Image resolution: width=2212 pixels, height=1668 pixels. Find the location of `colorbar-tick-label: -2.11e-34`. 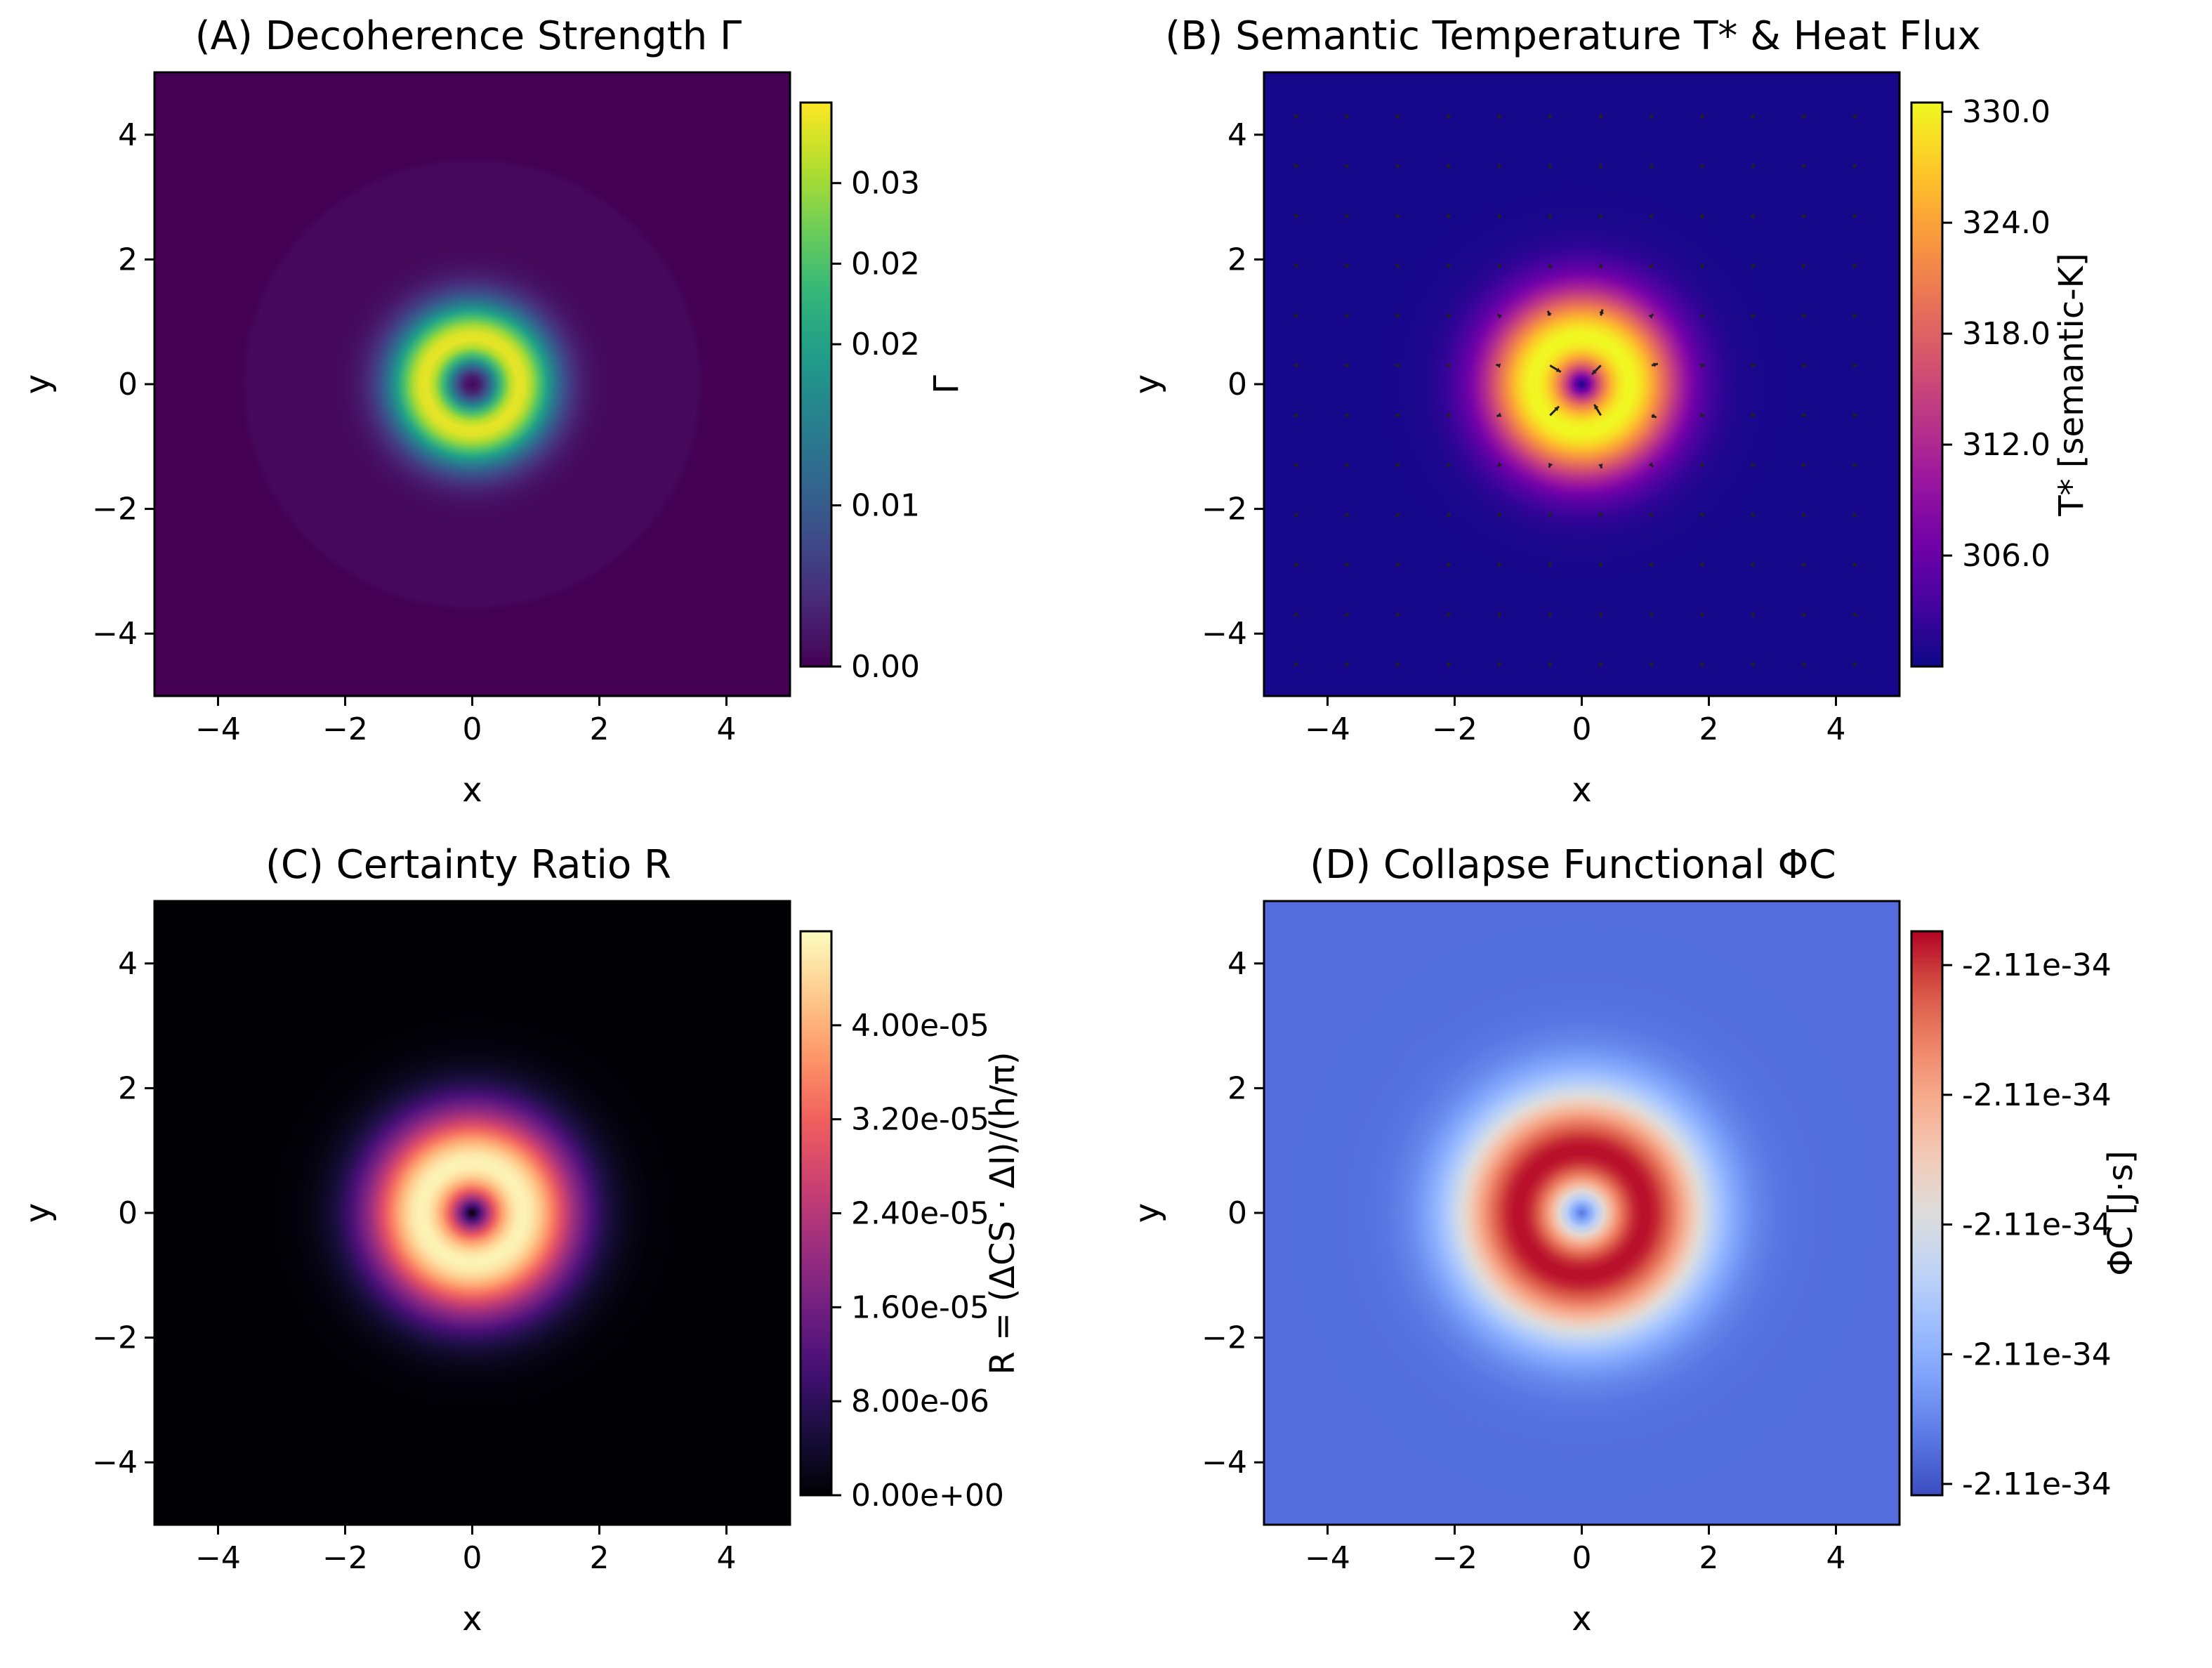

colorbar-tick-label: -2.11e-34 is located at coordinates (2037, 1095).